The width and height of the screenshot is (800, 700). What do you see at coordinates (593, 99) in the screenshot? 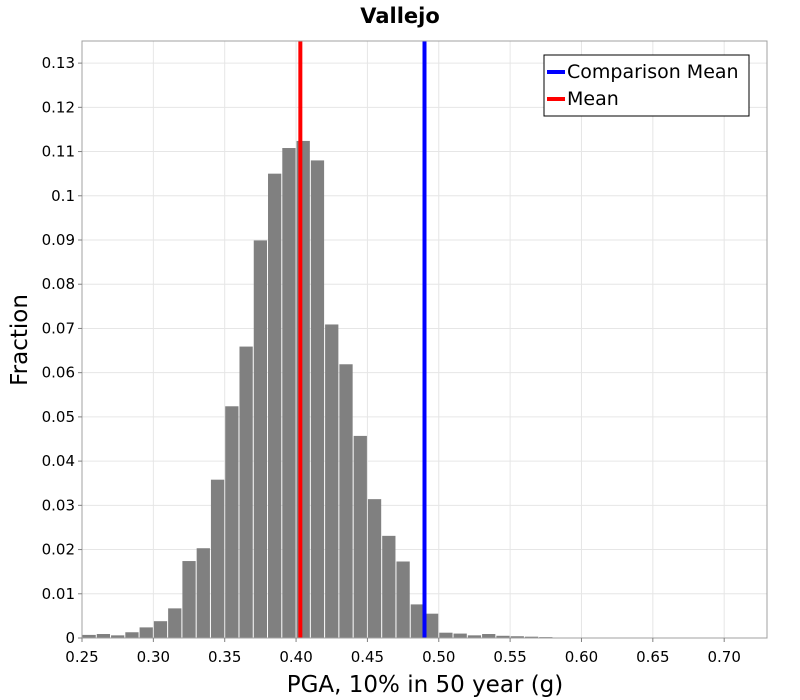
I see `legend-label-mean: Mean` at bounding box center [593, 99].